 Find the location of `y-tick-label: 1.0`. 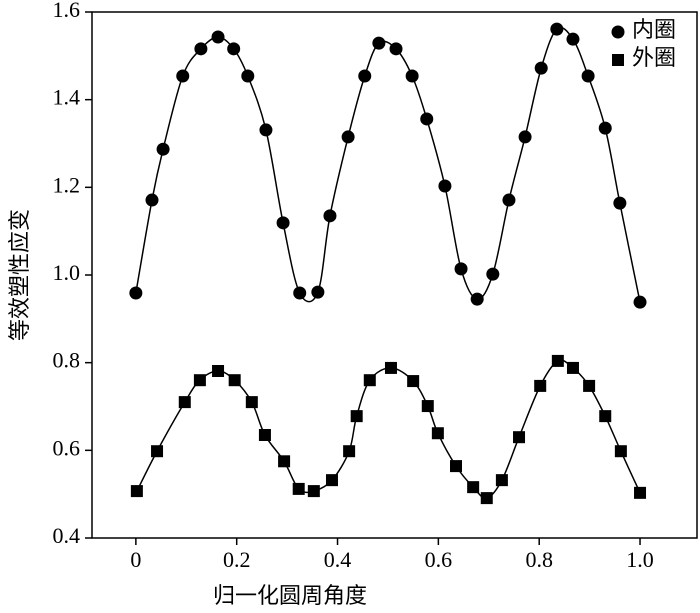

y-tick-label: 1.0 is located at coordinates (67, 272).